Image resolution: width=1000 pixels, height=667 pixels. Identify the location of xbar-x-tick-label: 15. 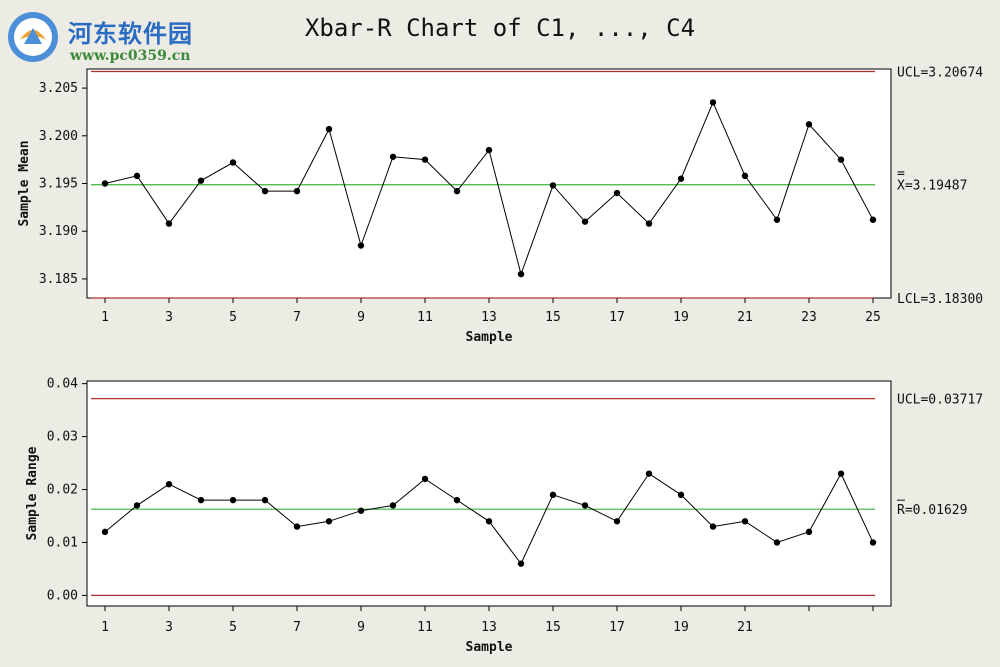
(553, 317).